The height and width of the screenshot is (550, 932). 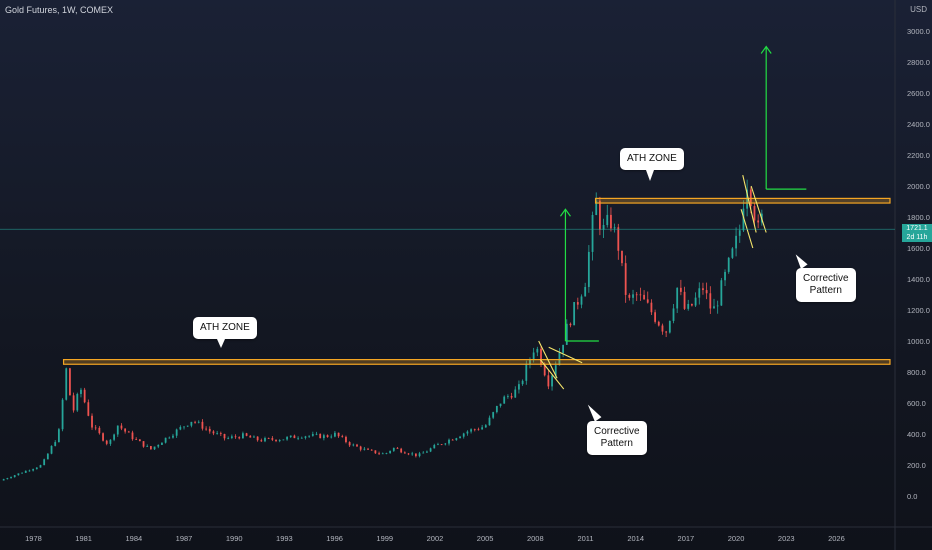 I want to click on x-tick-label: 1996, so click(x=334, y=538).